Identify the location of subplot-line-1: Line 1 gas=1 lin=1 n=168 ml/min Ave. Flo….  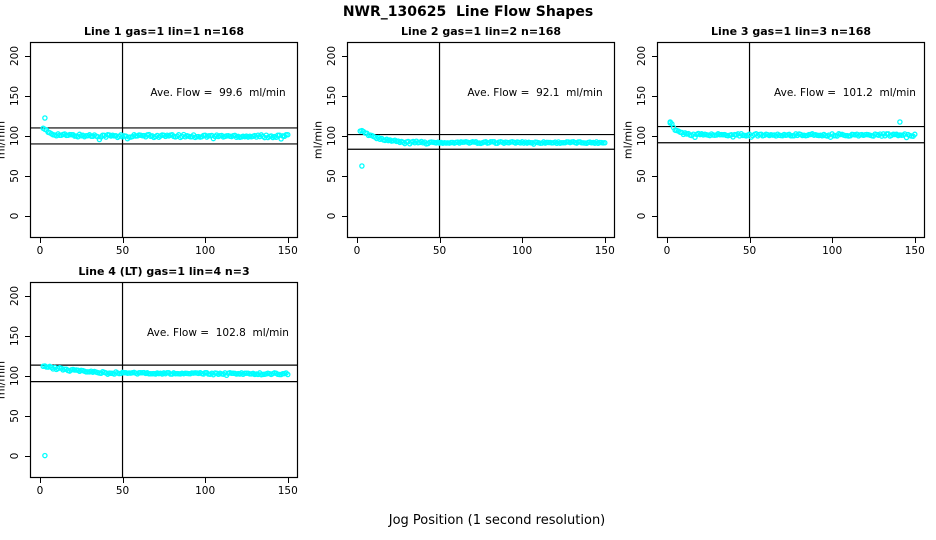
(149, 141).